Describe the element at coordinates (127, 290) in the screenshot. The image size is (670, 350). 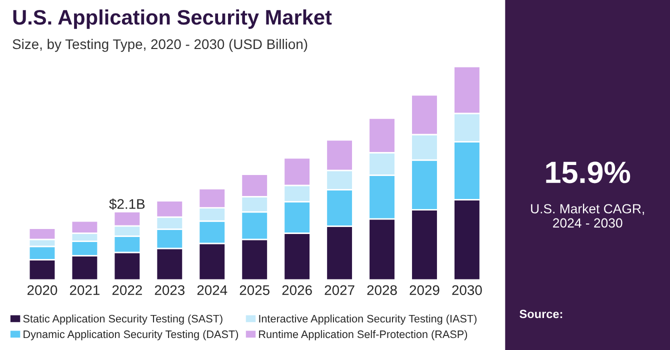
I see `x-tick-label: 2022` at that location.